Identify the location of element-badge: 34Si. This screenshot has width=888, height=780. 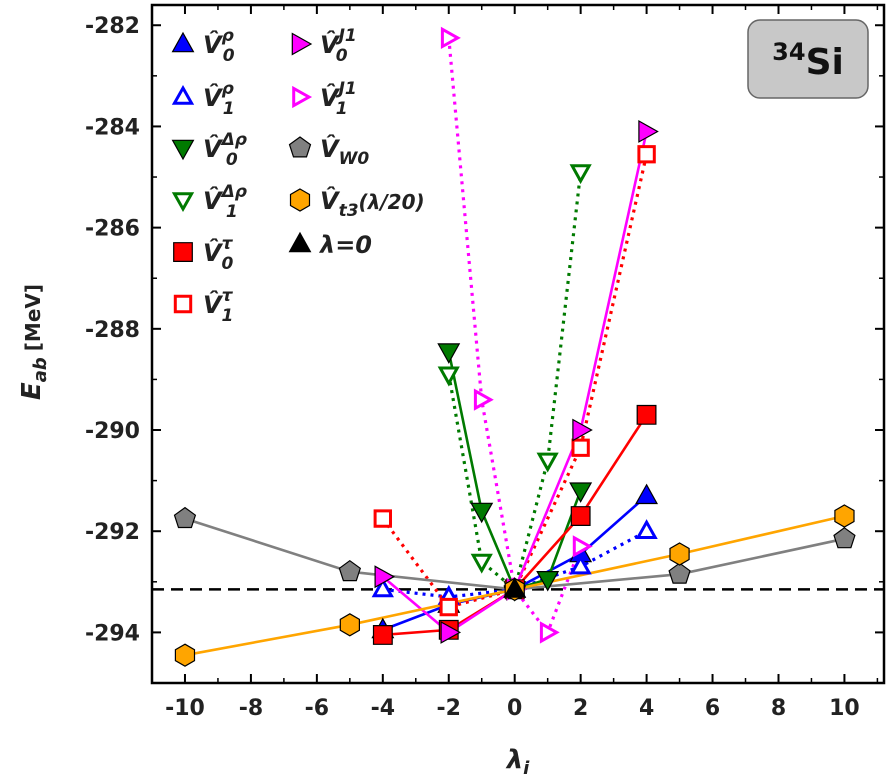
(808, 59).